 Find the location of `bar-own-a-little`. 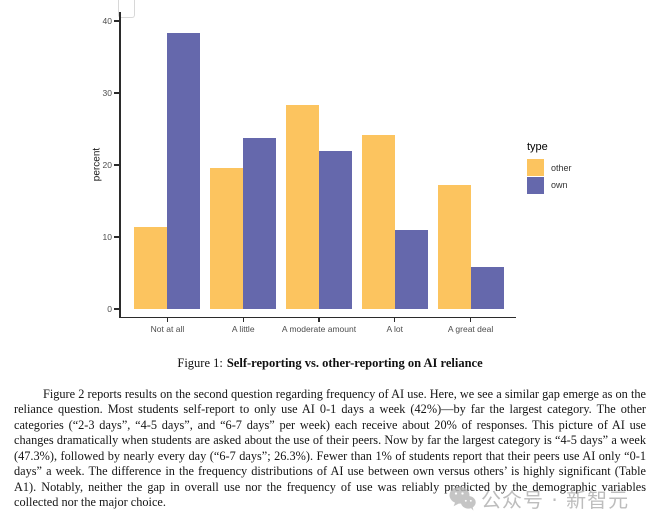

bar-own-a-little is located at coordinates (260, 223).